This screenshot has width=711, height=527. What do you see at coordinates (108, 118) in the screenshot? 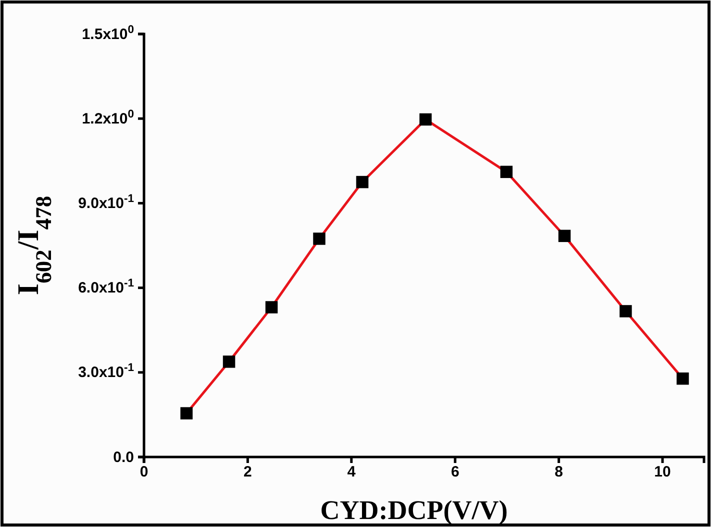
I see `y-tick-label: 1.2x10$^{0}$` at bounding box center [108, 118].